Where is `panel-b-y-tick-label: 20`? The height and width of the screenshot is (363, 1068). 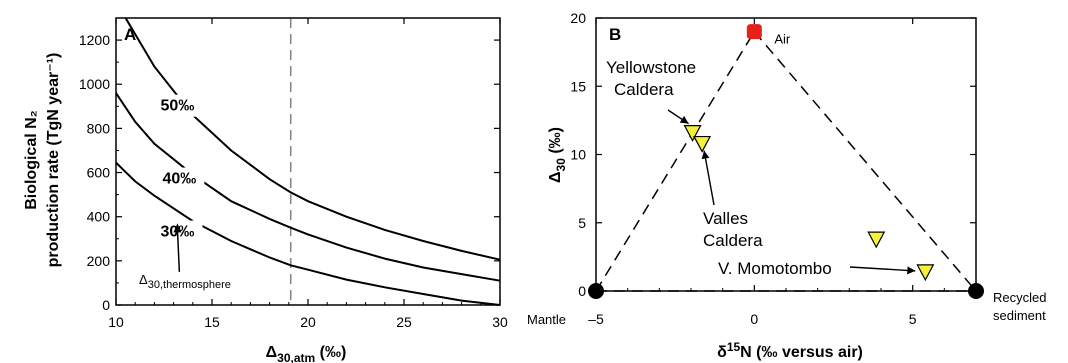
panel-b-y-tick-label: 20 is located at coordinates (578, 18).